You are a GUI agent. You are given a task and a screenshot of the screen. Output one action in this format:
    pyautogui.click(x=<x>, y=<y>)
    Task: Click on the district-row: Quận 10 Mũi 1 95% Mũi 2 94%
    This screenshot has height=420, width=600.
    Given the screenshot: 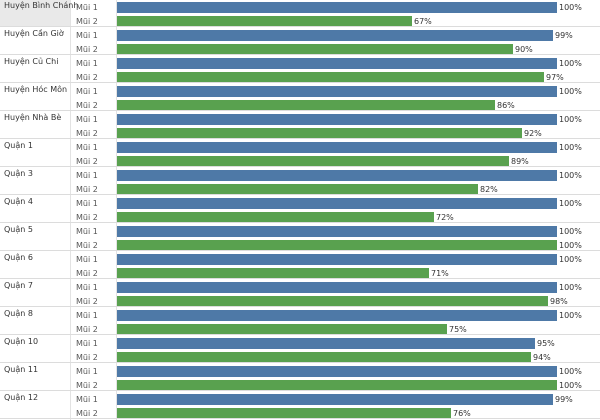 What is the action you would take?
    pyautogui.click(x=300, y=349)
    